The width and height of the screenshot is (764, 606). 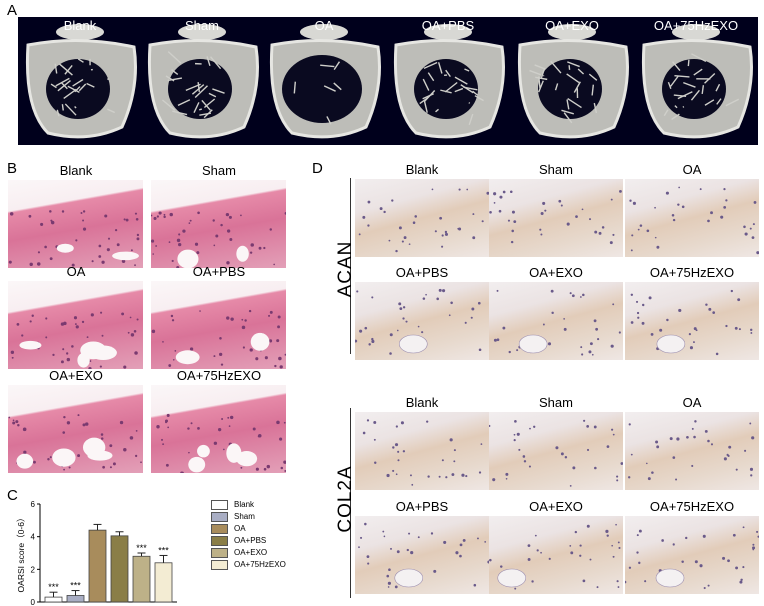 What do you see at coordinates (345, 499) in the screenshot?
I see `col2a-row-label: COL2A` at bounding box center [345, 499].